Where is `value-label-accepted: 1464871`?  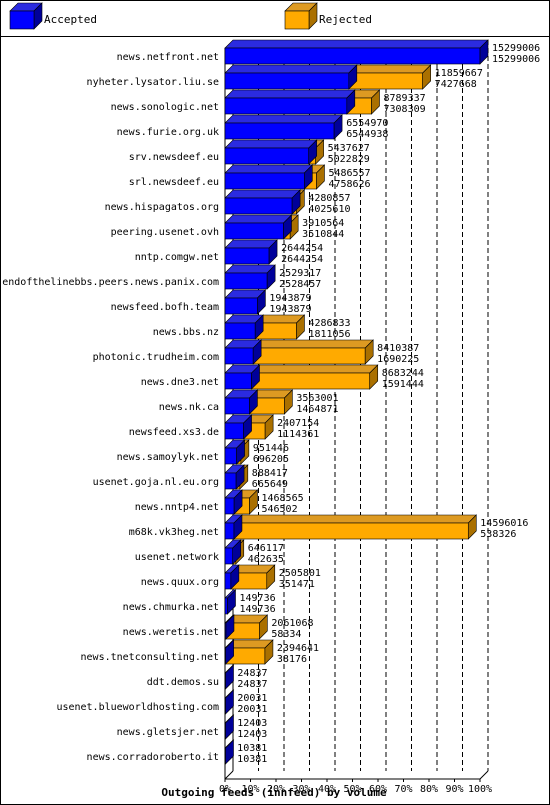
value-label-accepted: 1464871 is located at coordinates (317, 409).